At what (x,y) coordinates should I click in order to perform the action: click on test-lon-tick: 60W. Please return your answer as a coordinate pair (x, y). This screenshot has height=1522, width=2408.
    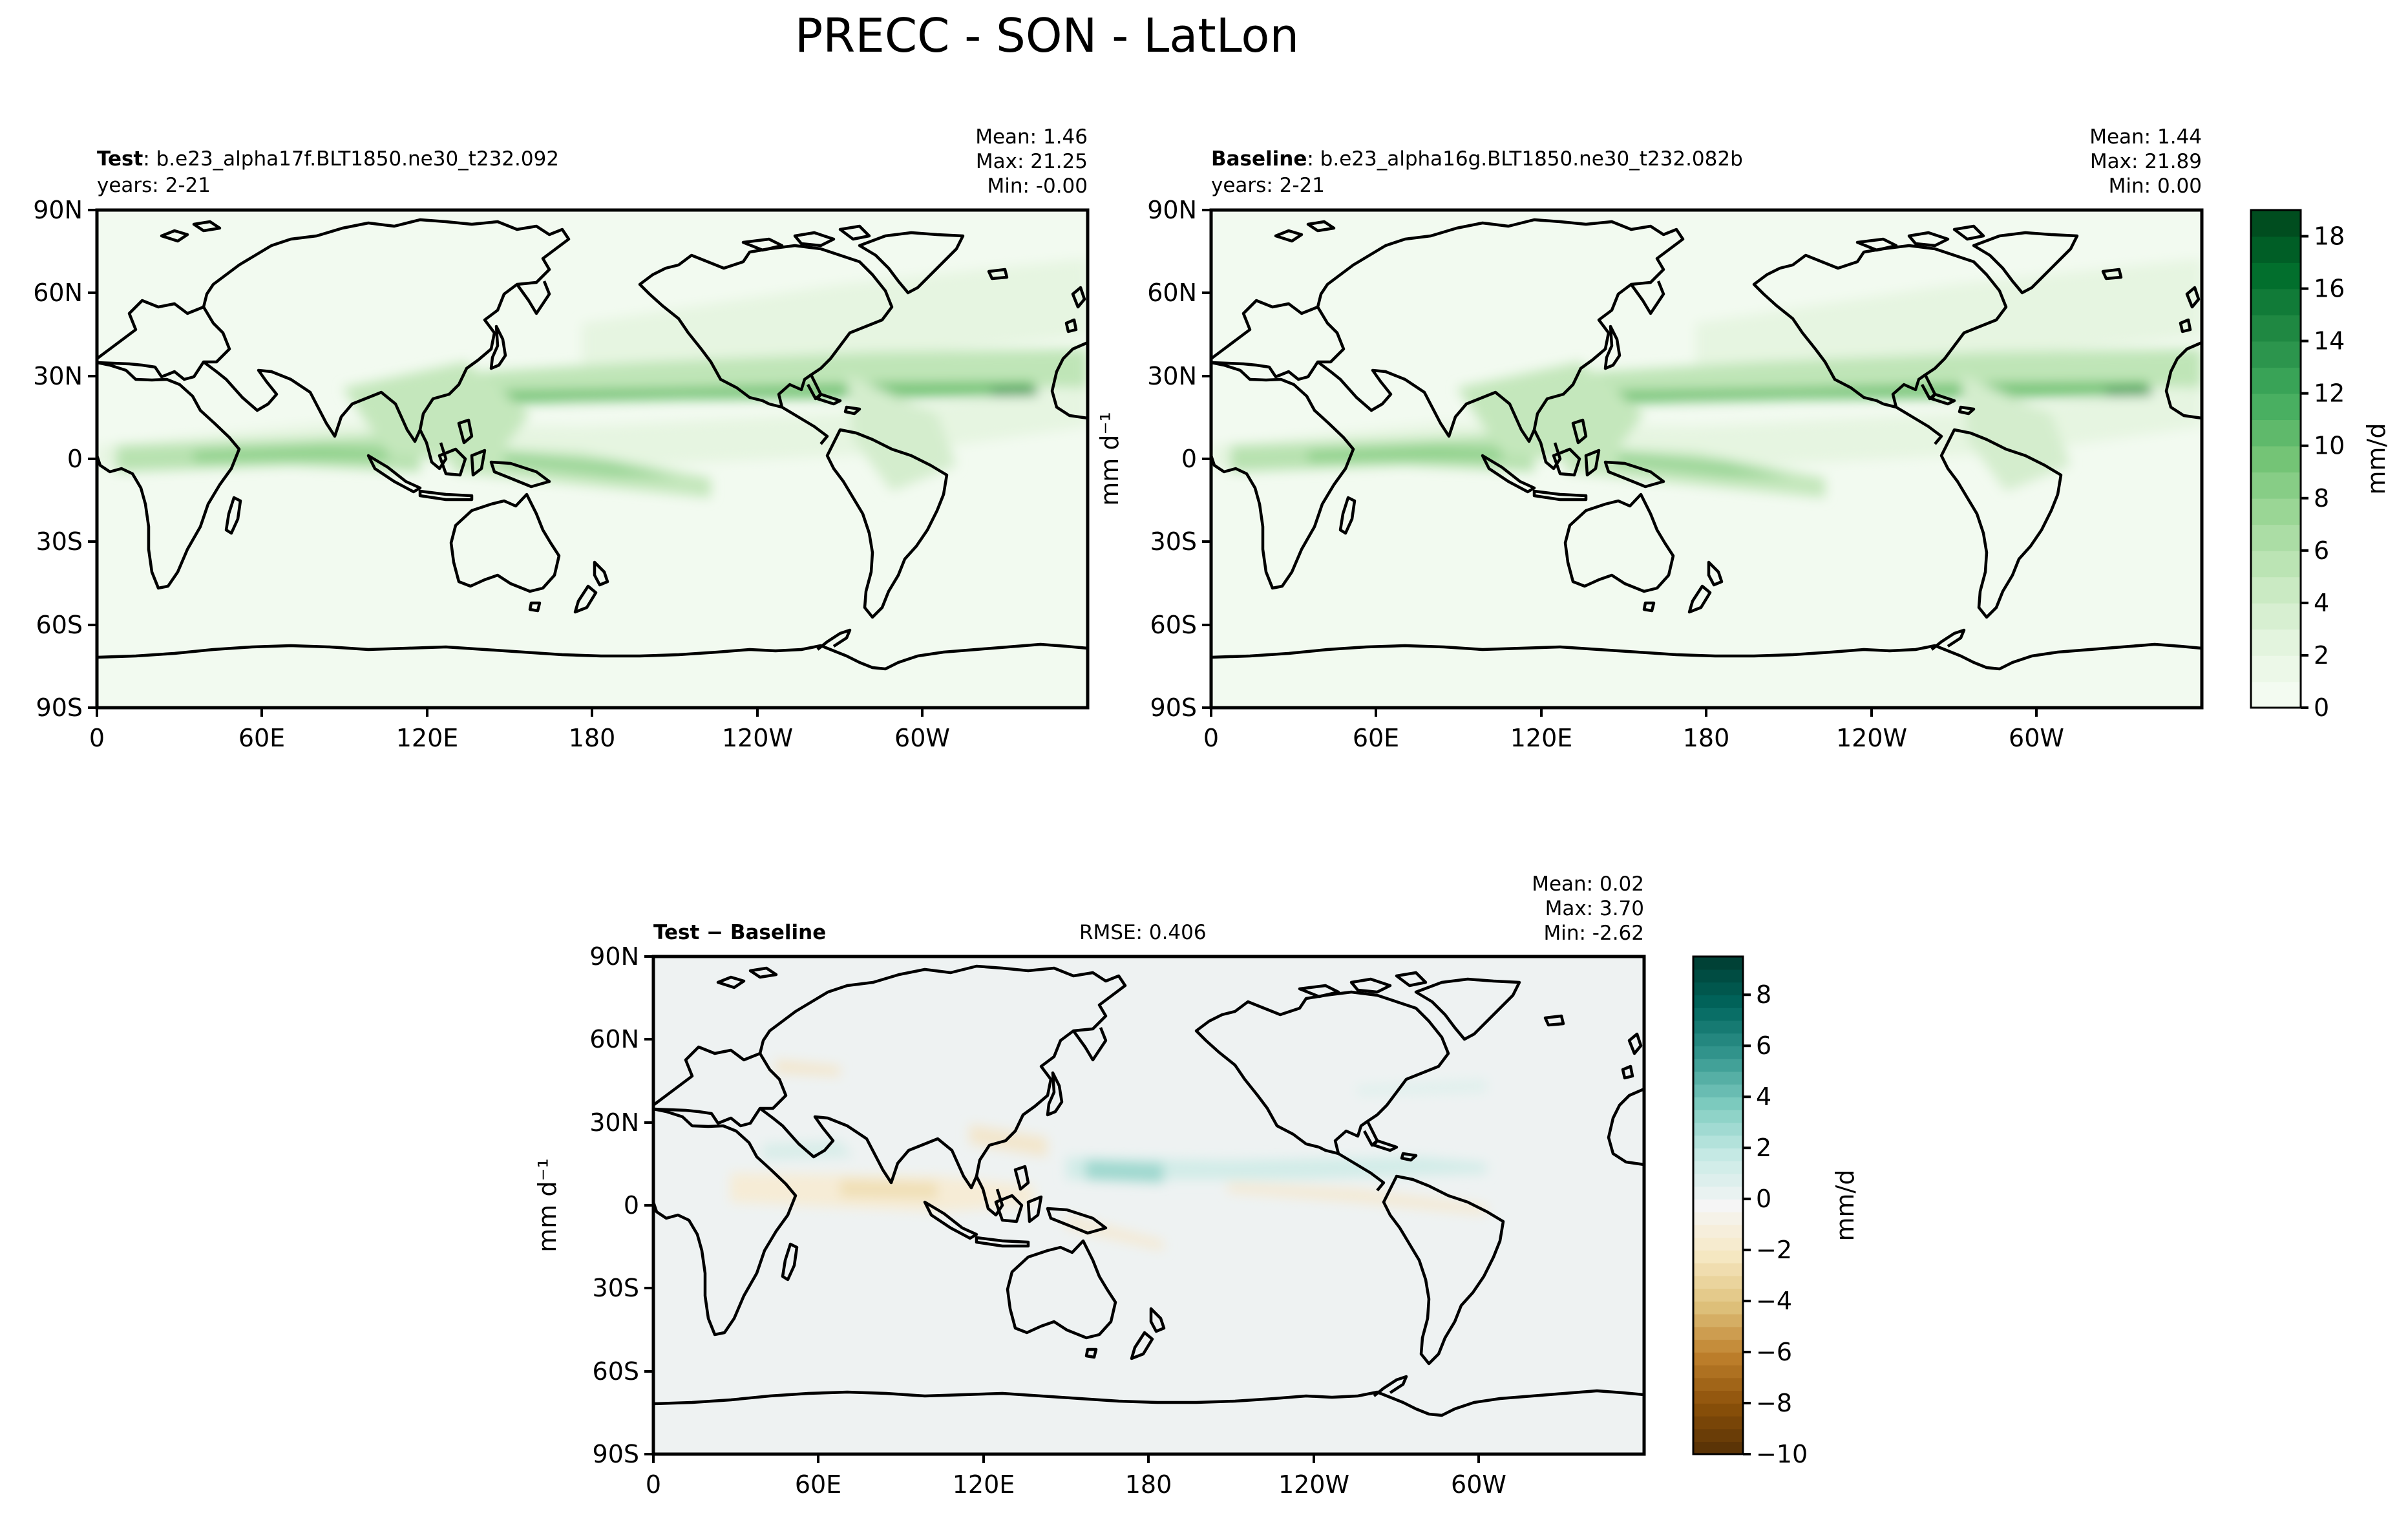
    Looking at the image, I should click on (922, 738).